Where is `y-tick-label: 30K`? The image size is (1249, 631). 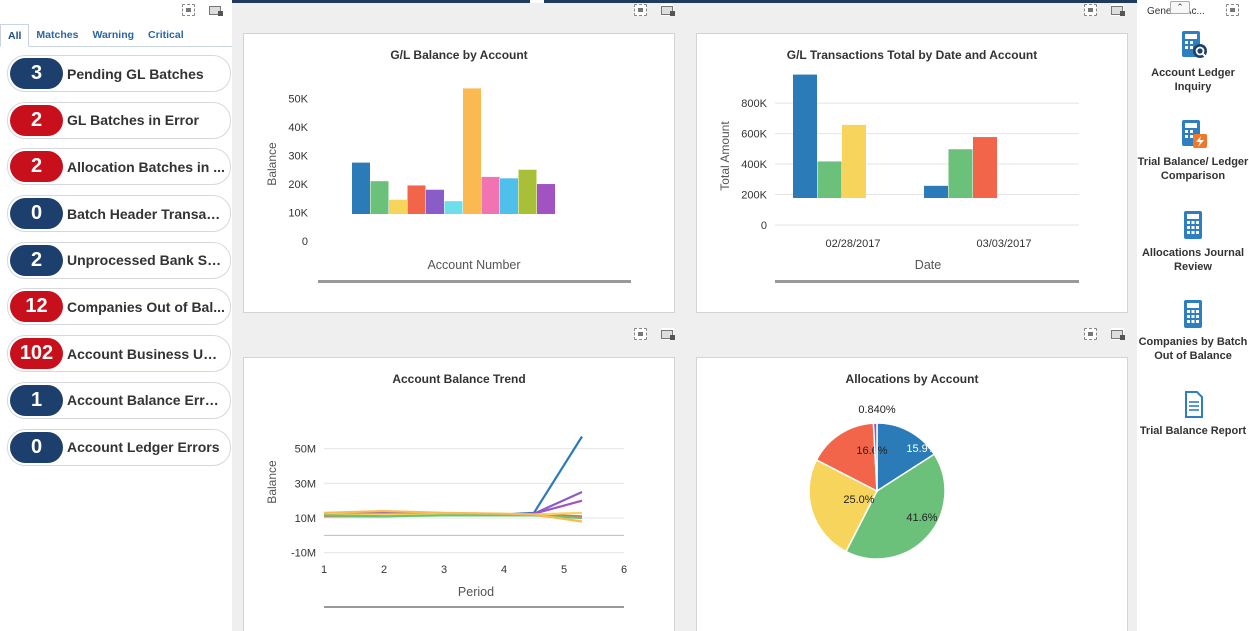
y-tick-label: 30K is located at coordinates (298, 156).